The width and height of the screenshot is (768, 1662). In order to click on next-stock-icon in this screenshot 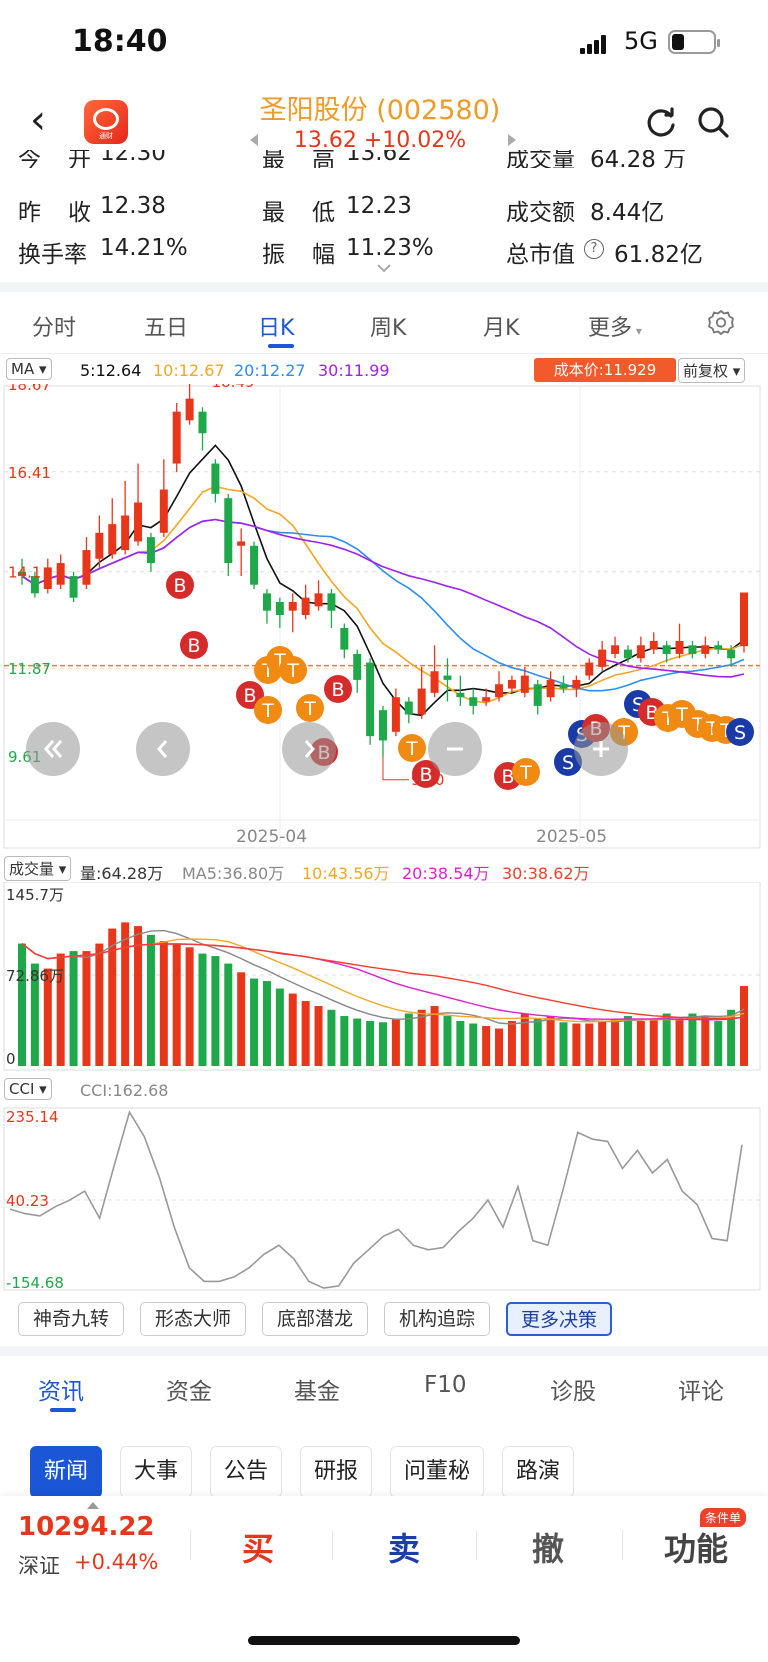, I will do `click(512, 140)`.